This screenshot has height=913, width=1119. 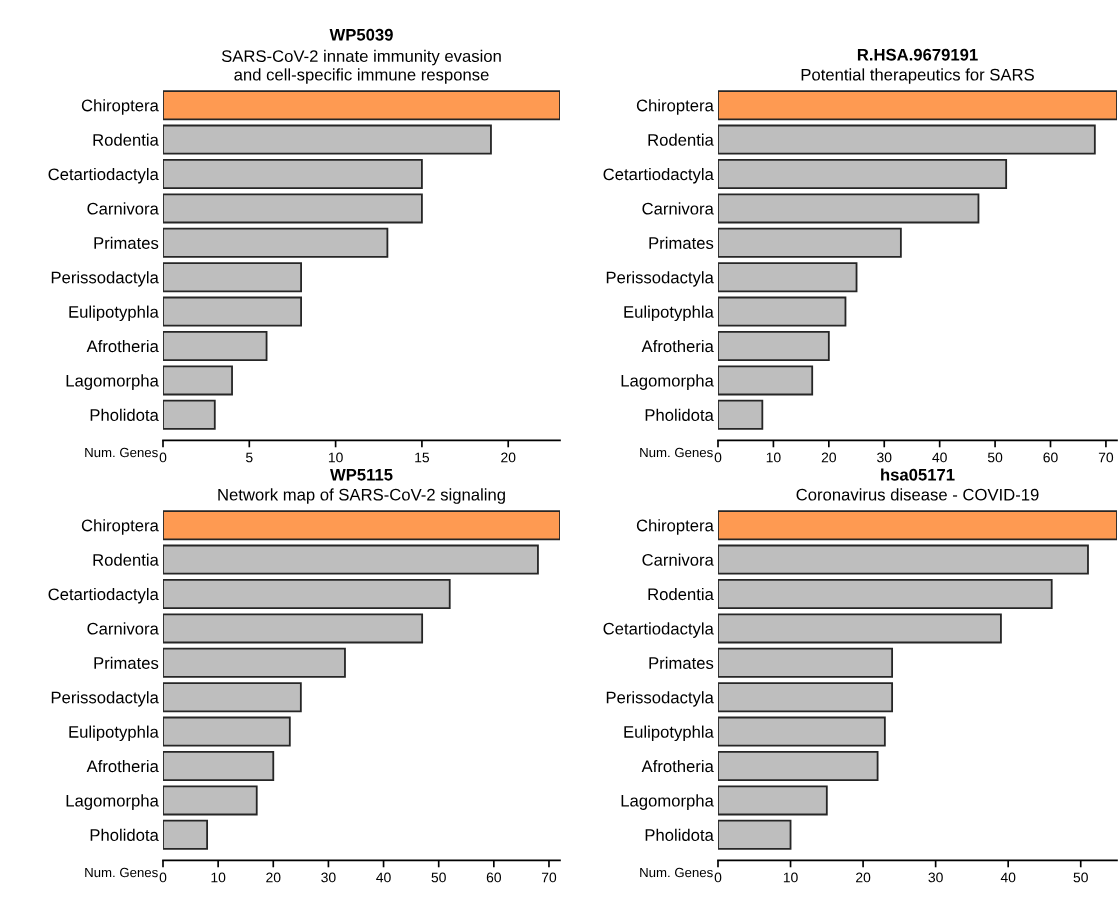 What do you see at coordinates (917, 494) in the screenshot?
I see `chart-subtitle: Coronavirus disease - COVID-19` at bounding box center [917, 494].